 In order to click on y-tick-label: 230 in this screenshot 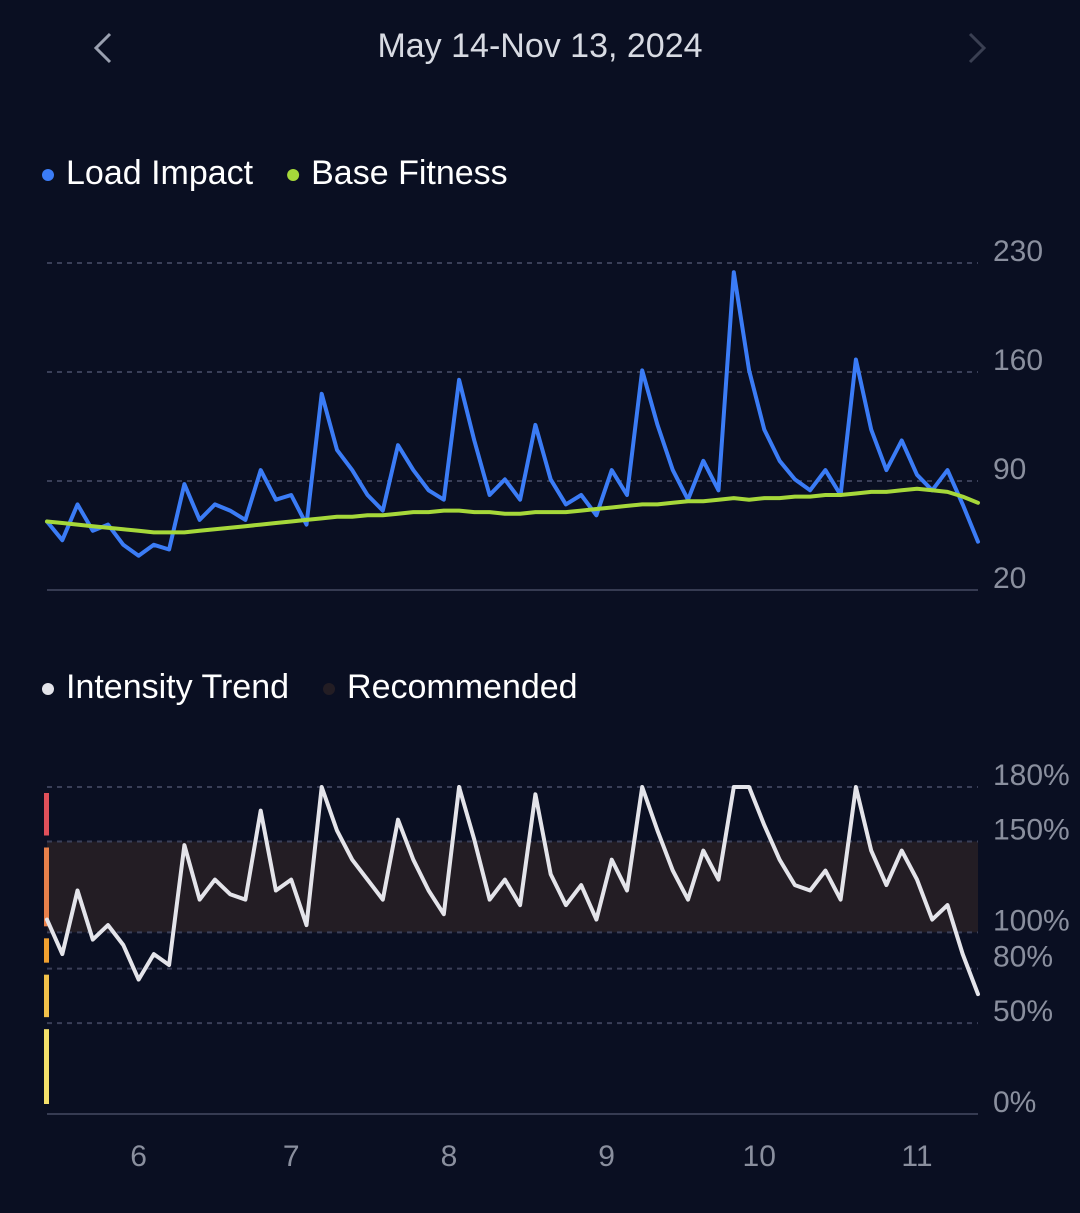, I will do `click(1018, 251)`.